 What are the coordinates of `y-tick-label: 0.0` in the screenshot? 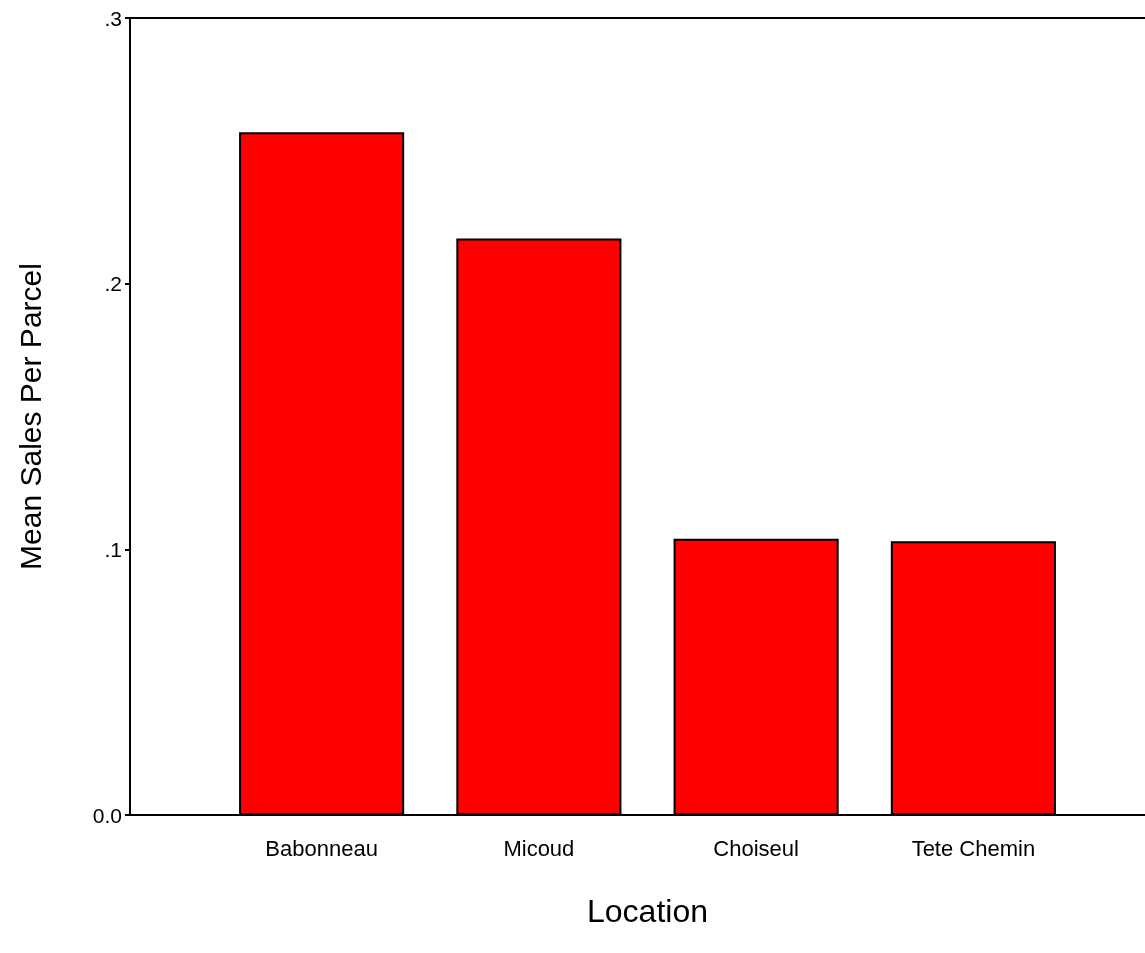 It's located at (107, 815).